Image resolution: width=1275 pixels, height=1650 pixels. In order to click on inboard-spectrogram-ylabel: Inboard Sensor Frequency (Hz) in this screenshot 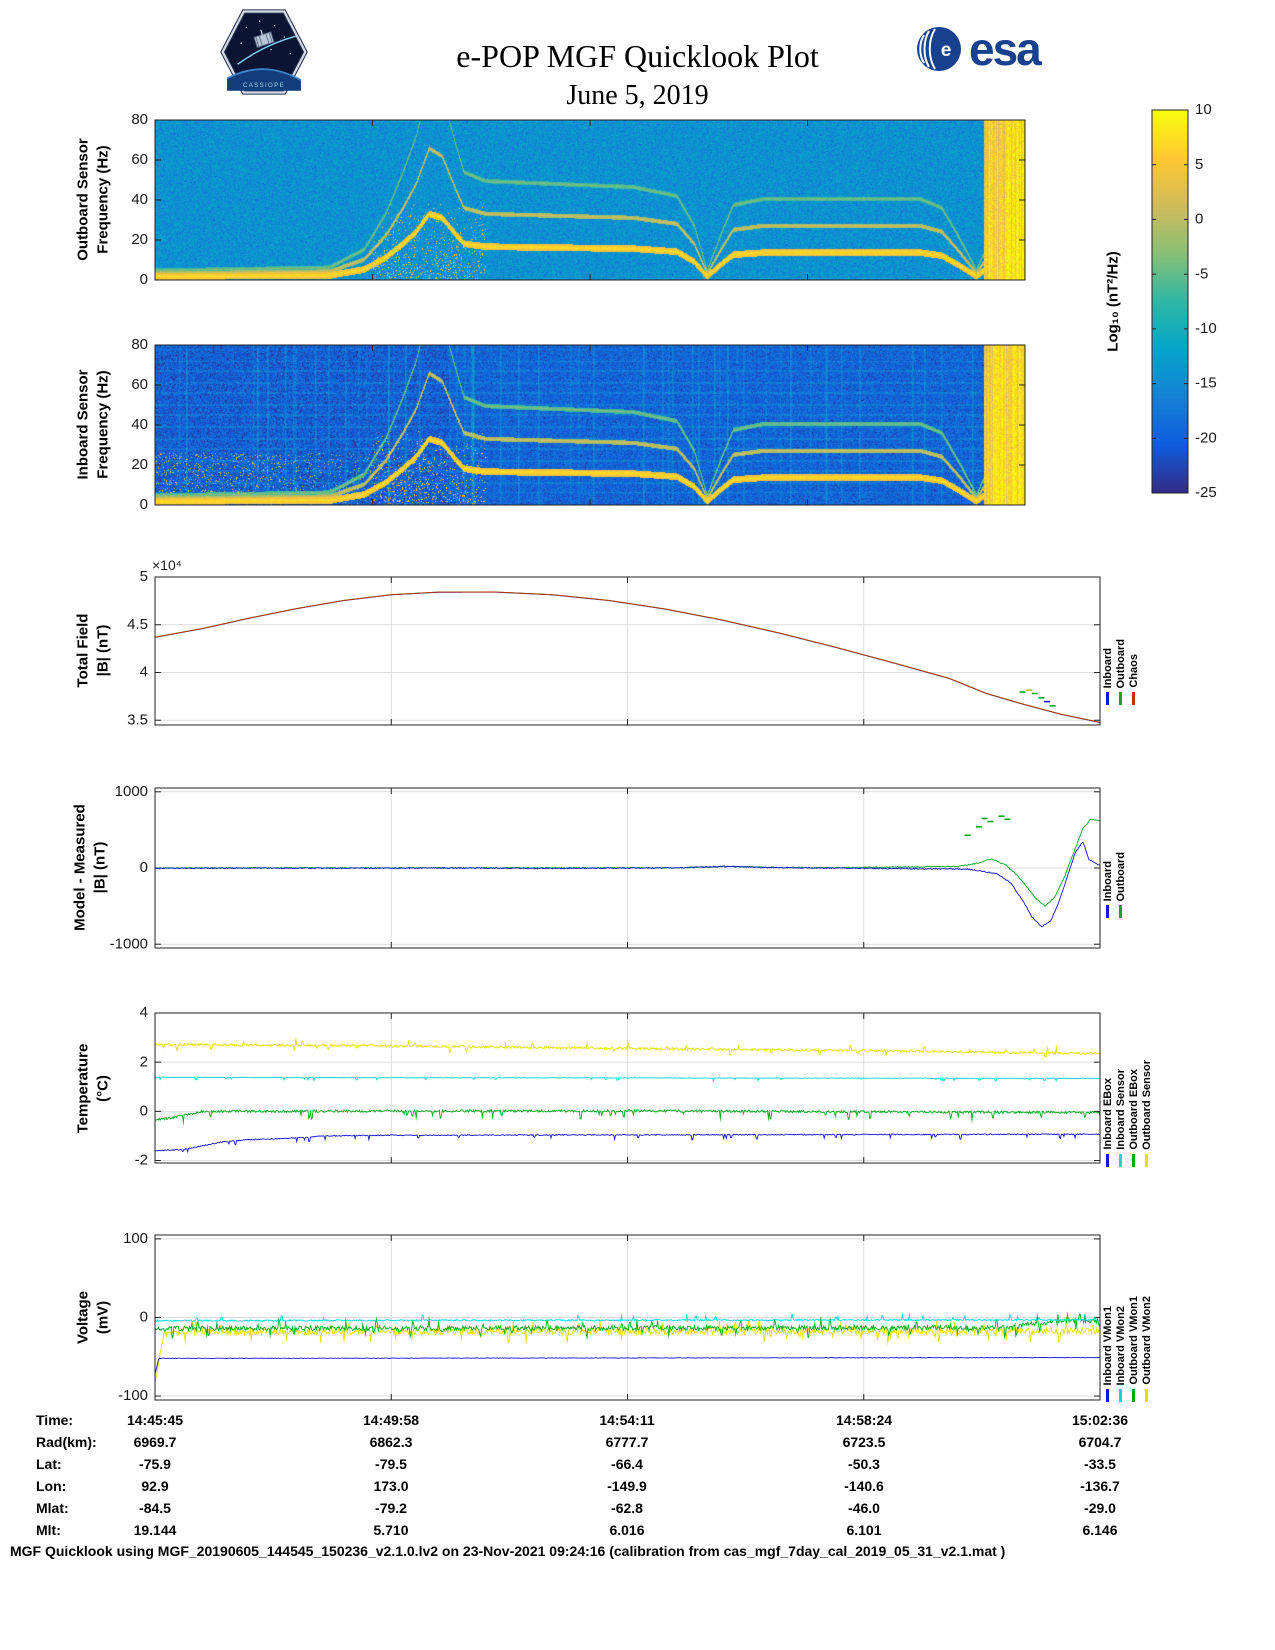, I will do `click(93, 425)`.